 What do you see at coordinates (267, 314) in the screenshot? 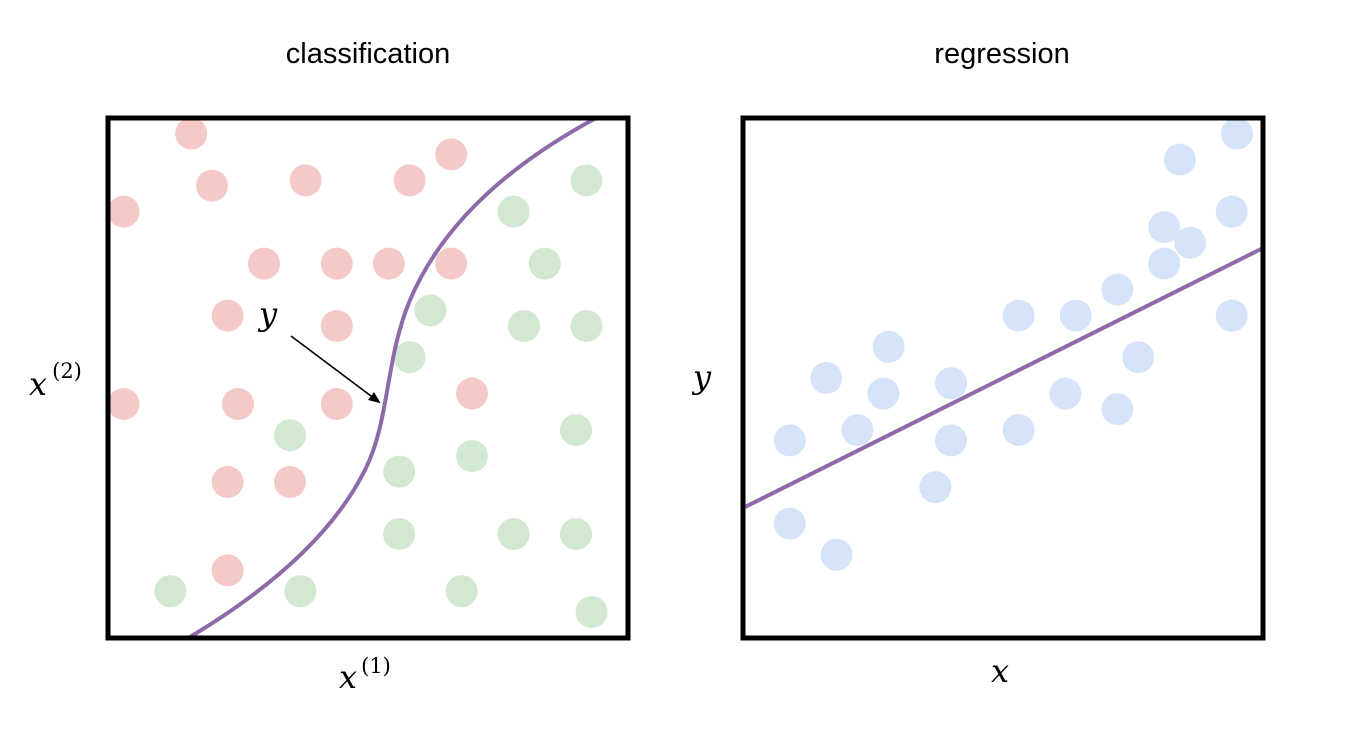
I see `annotation-y-label: y` at bounding box center [267, 314].